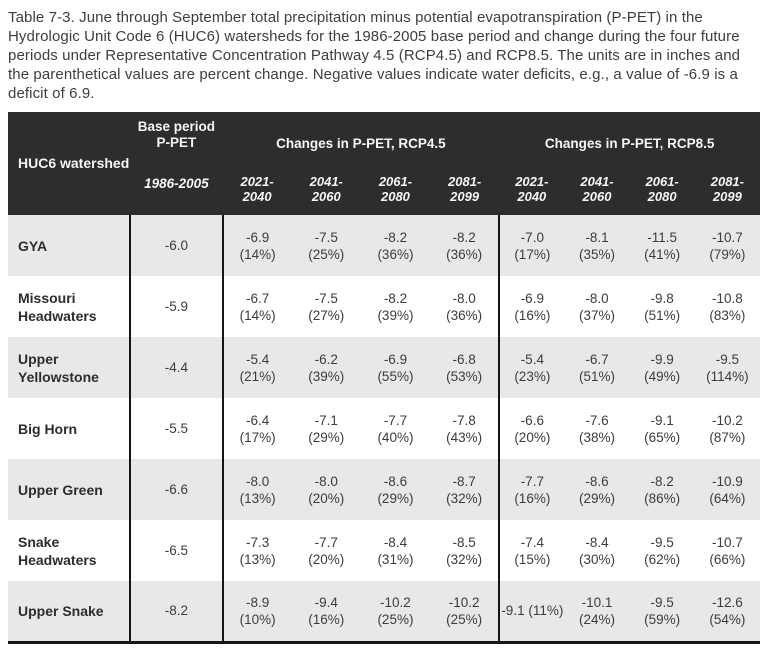 The width and height of the screenshot is (768, 654). I want to click on rcp85-group-header: Changes in P-PET, RCP8.5, so click(629, 143).